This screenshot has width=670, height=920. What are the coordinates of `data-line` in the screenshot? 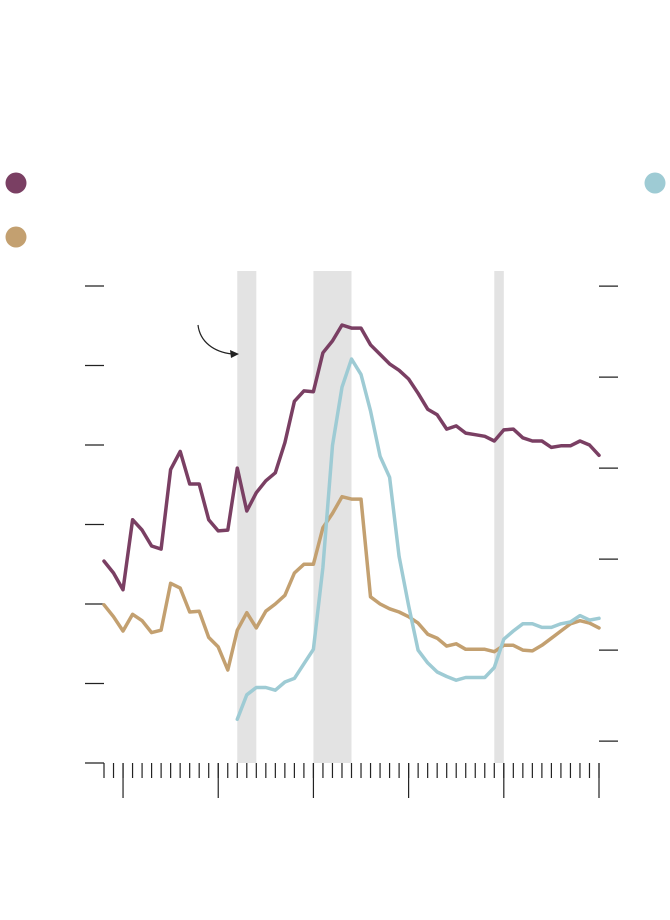 It's located at (351, 583).